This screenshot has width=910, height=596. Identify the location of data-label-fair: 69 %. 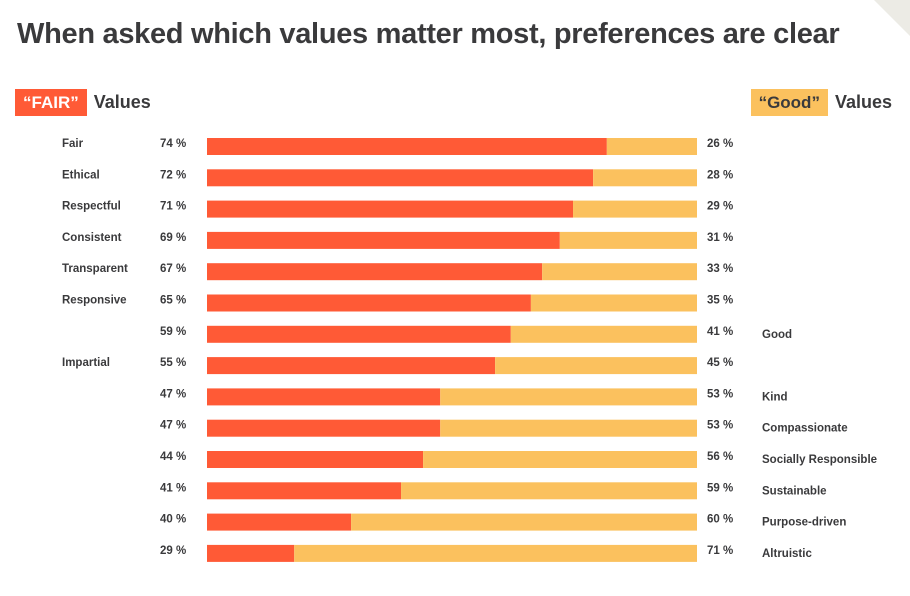
(173, 238).